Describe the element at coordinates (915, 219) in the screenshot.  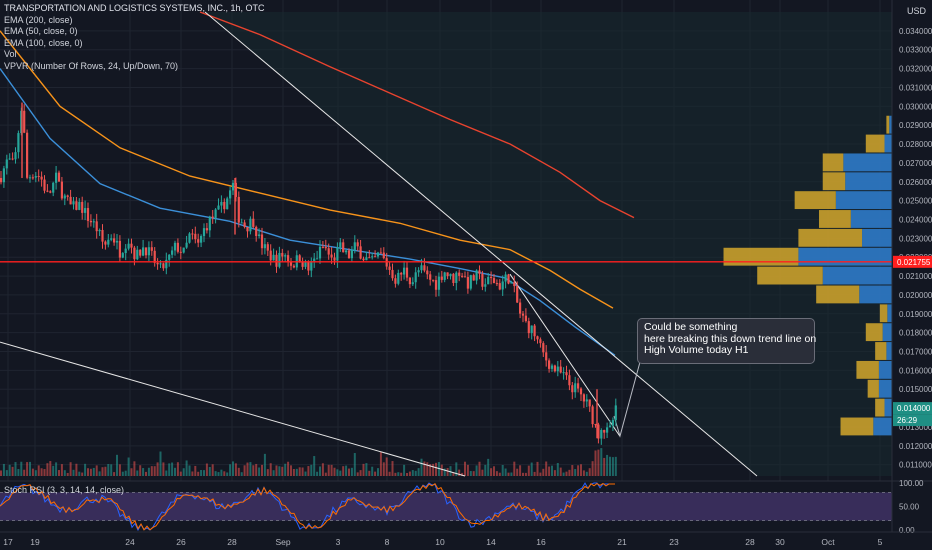
I see `price-tick-label: 0.024000` at that location.